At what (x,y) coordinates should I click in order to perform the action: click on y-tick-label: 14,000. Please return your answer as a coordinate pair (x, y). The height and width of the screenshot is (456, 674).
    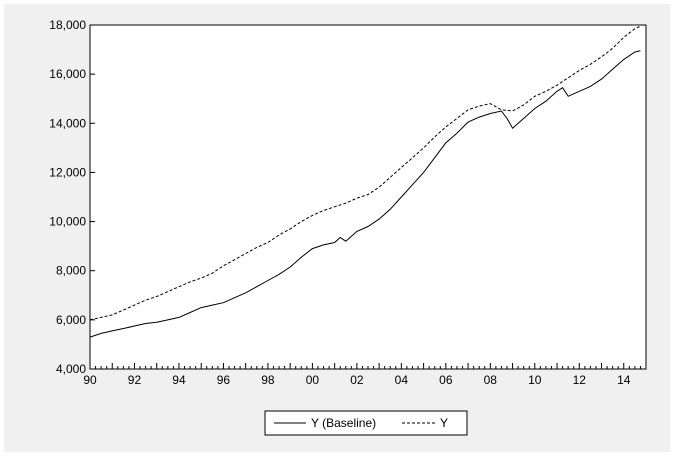
    Looking at the image, I should click on (67, 123).